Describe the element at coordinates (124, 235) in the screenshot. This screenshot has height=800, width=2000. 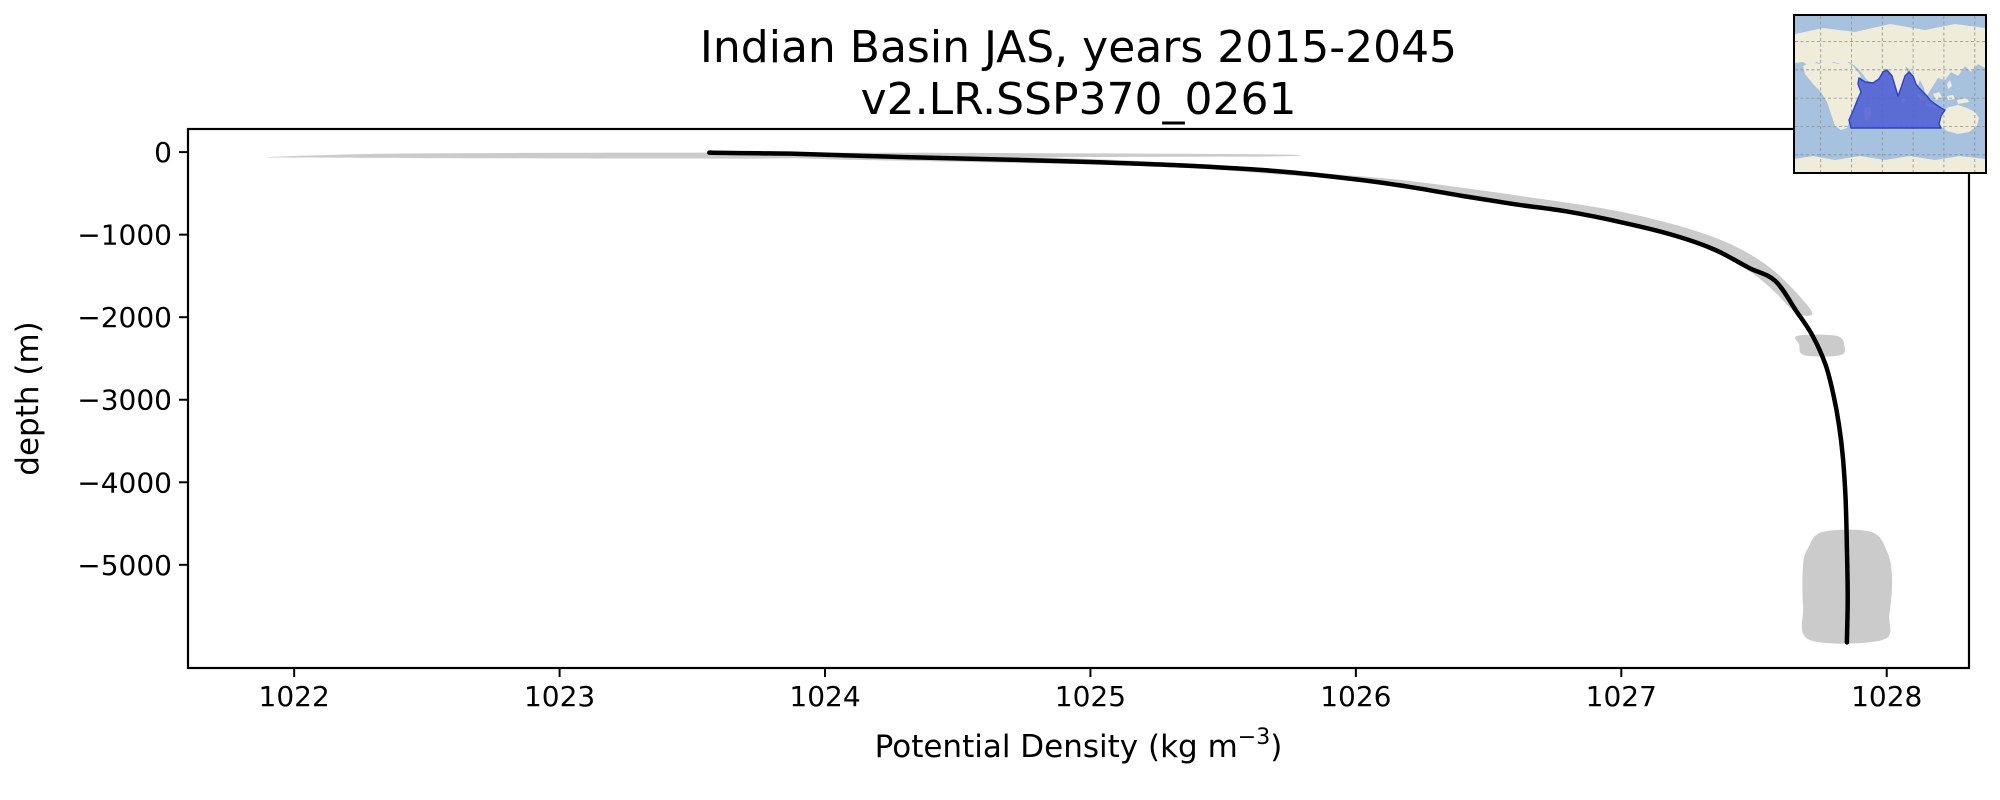
I see `y-tick-label: −1000` at that location.